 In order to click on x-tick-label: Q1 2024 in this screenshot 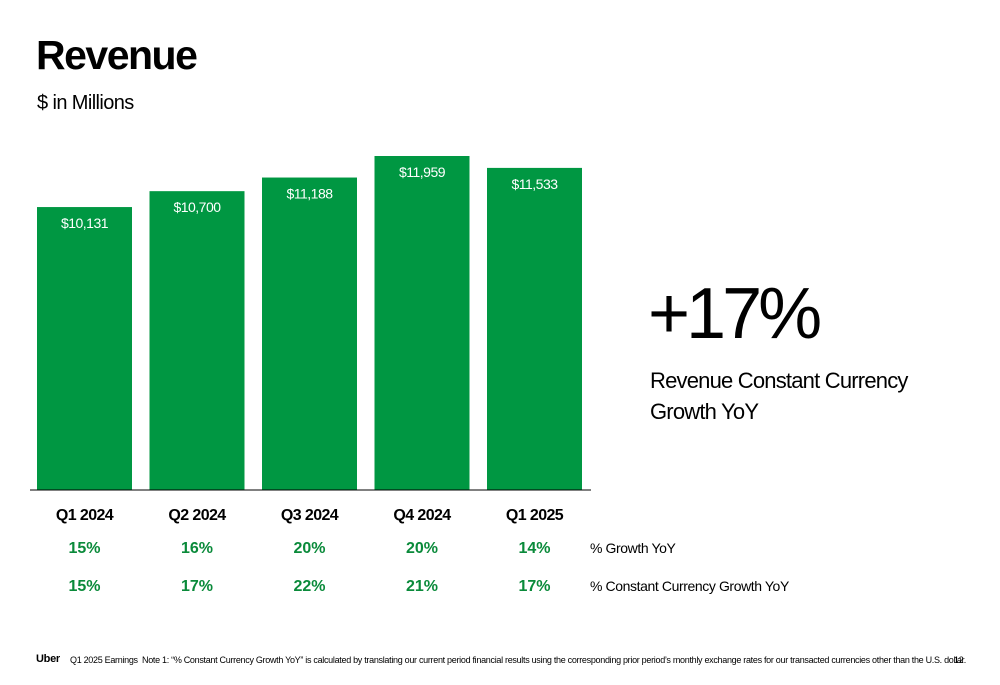, I will do `click(85, 515)`.